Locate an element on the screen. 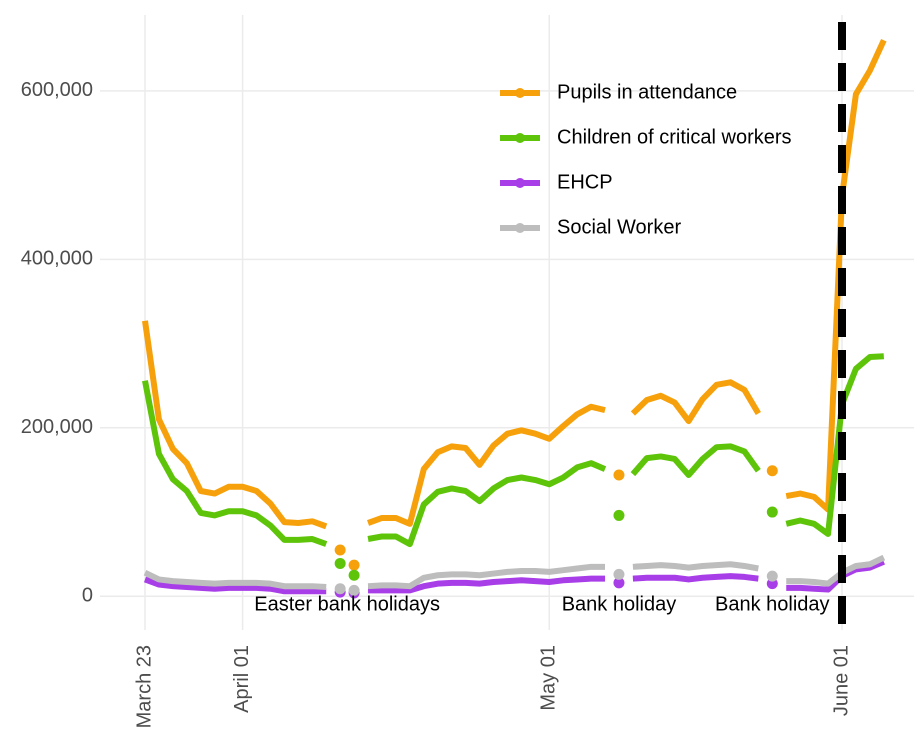  y-tick-label: 600,000 is located at coordinates (57, 90).